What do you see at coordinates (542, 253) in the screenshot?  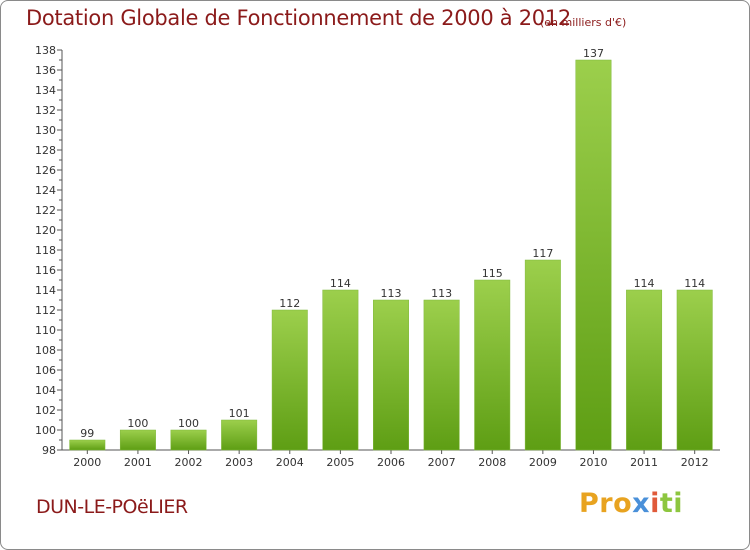 I see `data-label: 117` at bounding box center [542, 253].